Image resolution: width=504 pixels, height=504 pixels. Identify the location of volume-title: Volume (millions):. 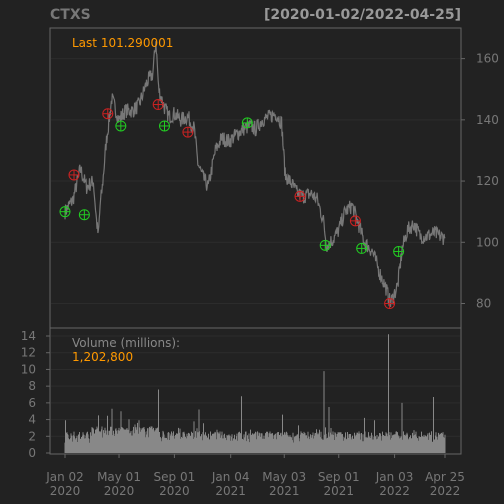
(126, 343).